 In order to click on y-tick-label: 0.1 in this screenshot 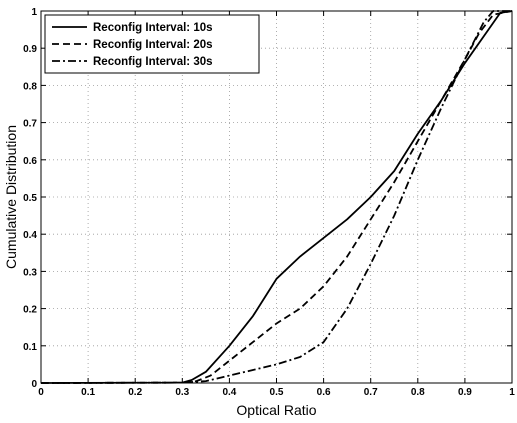, I will do `click(30, 347)`.